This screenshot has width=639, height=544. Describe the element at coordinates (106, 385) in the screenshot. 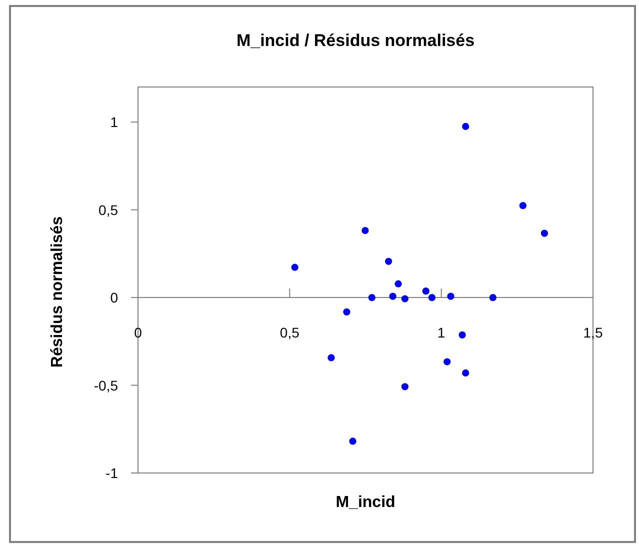

I see `y-tick-label: -0,5` at that location.